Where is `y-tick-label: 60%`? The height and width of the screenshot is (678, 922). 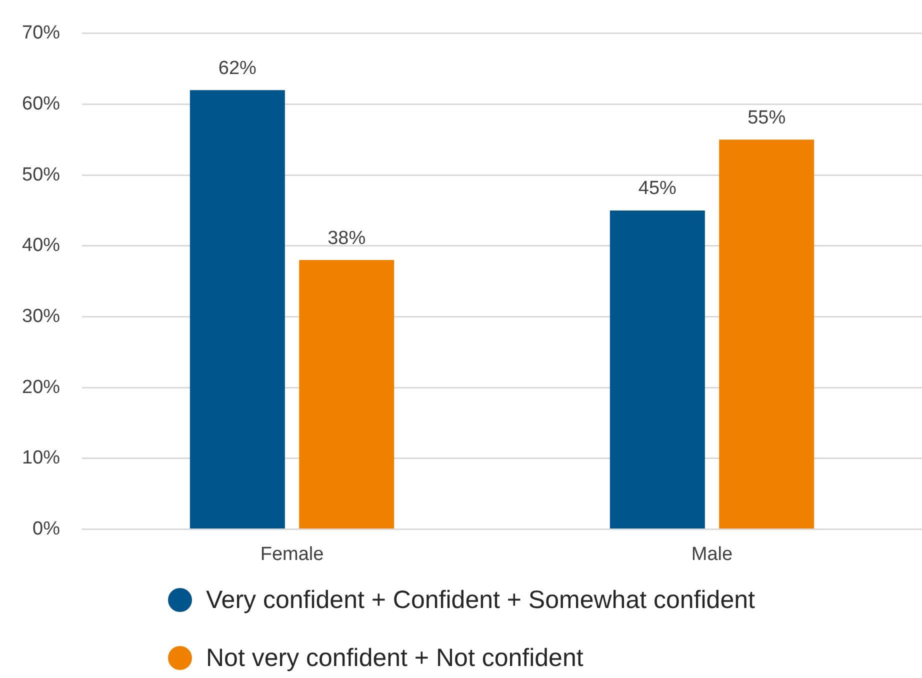
y-tick-label: 60% is located at coordinates (41, 103).